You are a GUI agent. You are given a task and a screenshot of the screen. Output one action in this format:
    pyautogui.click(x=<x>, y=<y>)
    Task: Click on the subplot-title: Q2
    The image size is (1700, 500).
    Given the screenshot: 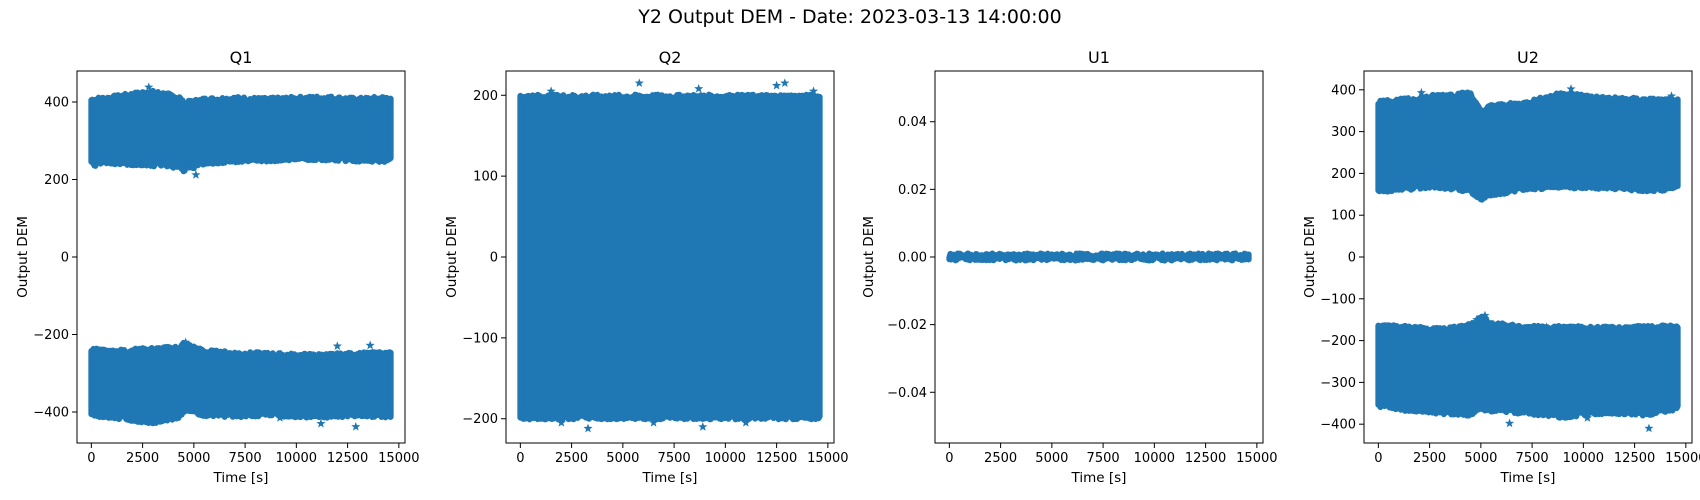 What is the action you would take?
    pyautogui.click(x=670, y=57)
    